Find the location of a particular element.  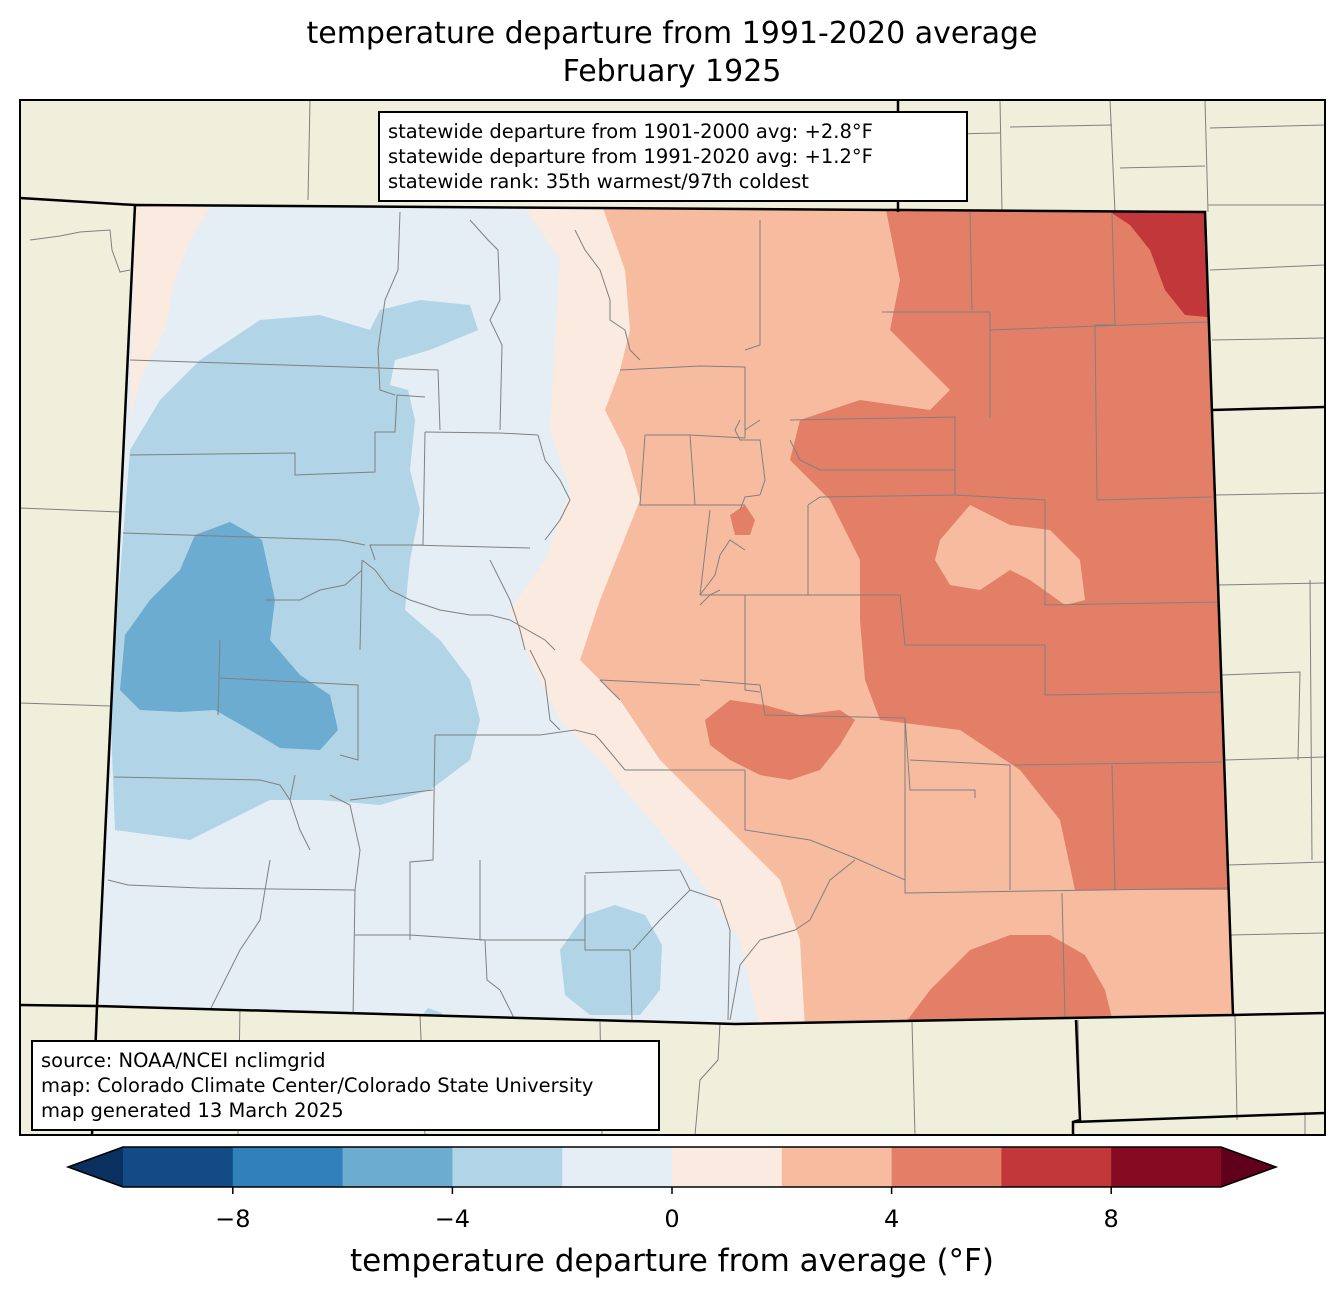

colorbar-tick-label: 8 is located at coordinates (1111, 1219).